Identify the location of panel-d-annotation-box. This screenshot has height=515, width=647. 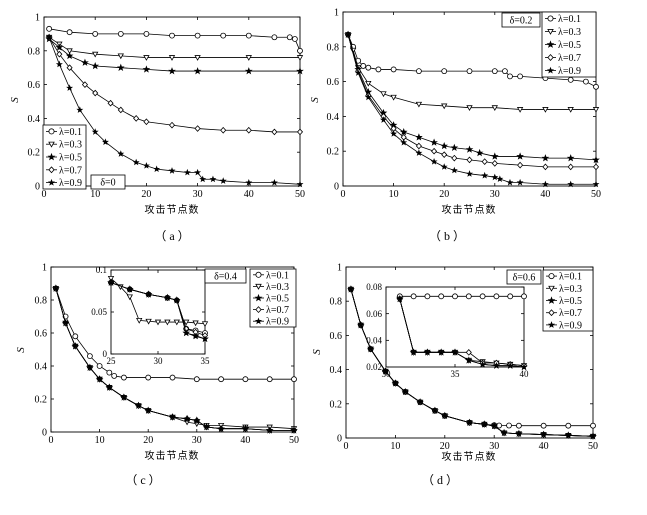
(524, 277).